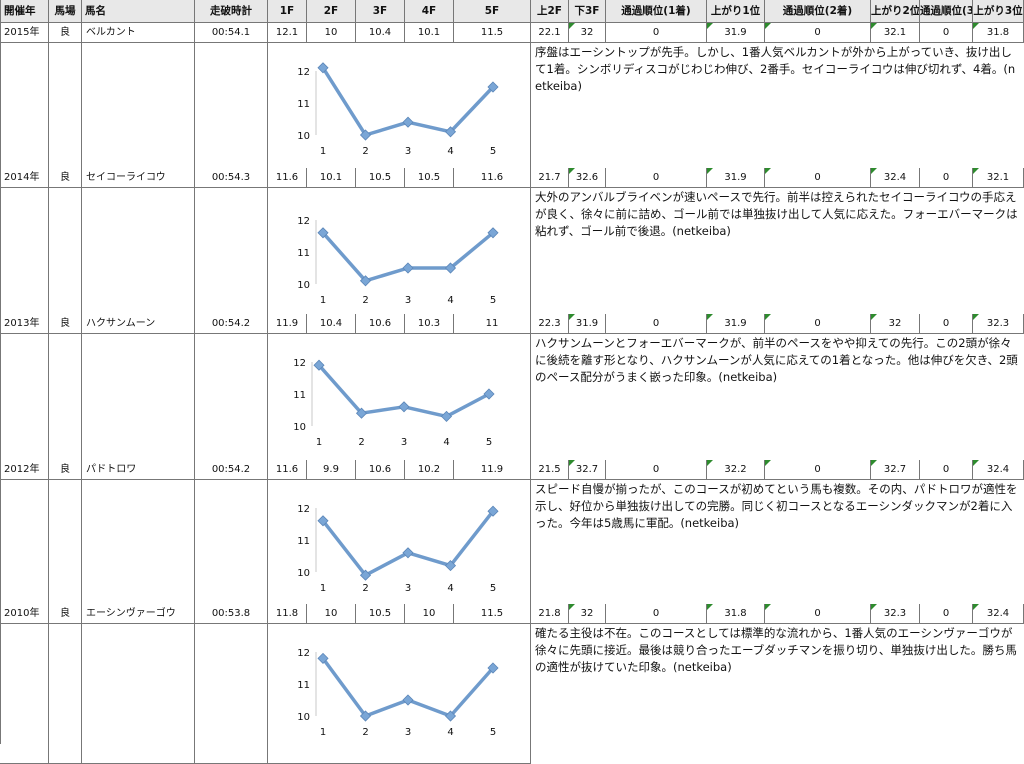 Image resolution: width=1024 pixels, height=764 pixels. I want to click on cell-split-2f: 9.9, so click(331, 470).